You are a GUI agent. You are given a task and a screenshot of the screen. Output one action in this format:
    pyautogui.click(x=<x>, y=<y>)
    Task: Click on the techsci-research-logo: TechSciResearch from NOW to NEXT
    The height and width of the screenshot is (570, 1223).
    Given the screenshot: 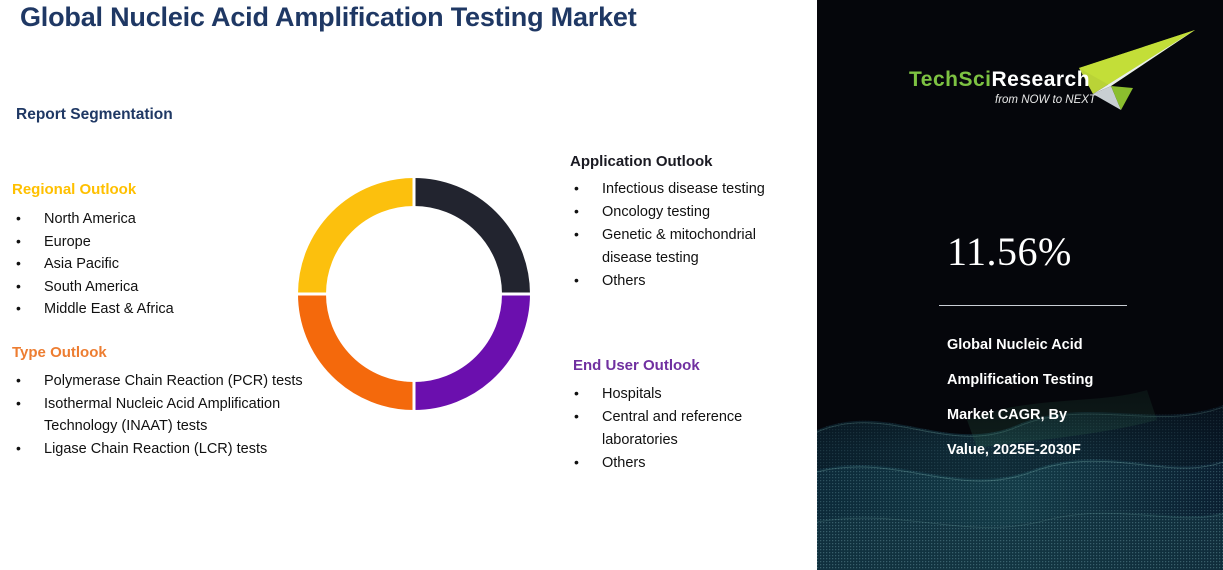 What is the action you would take?
    pyautogui.click(x=1047, y=72)
    